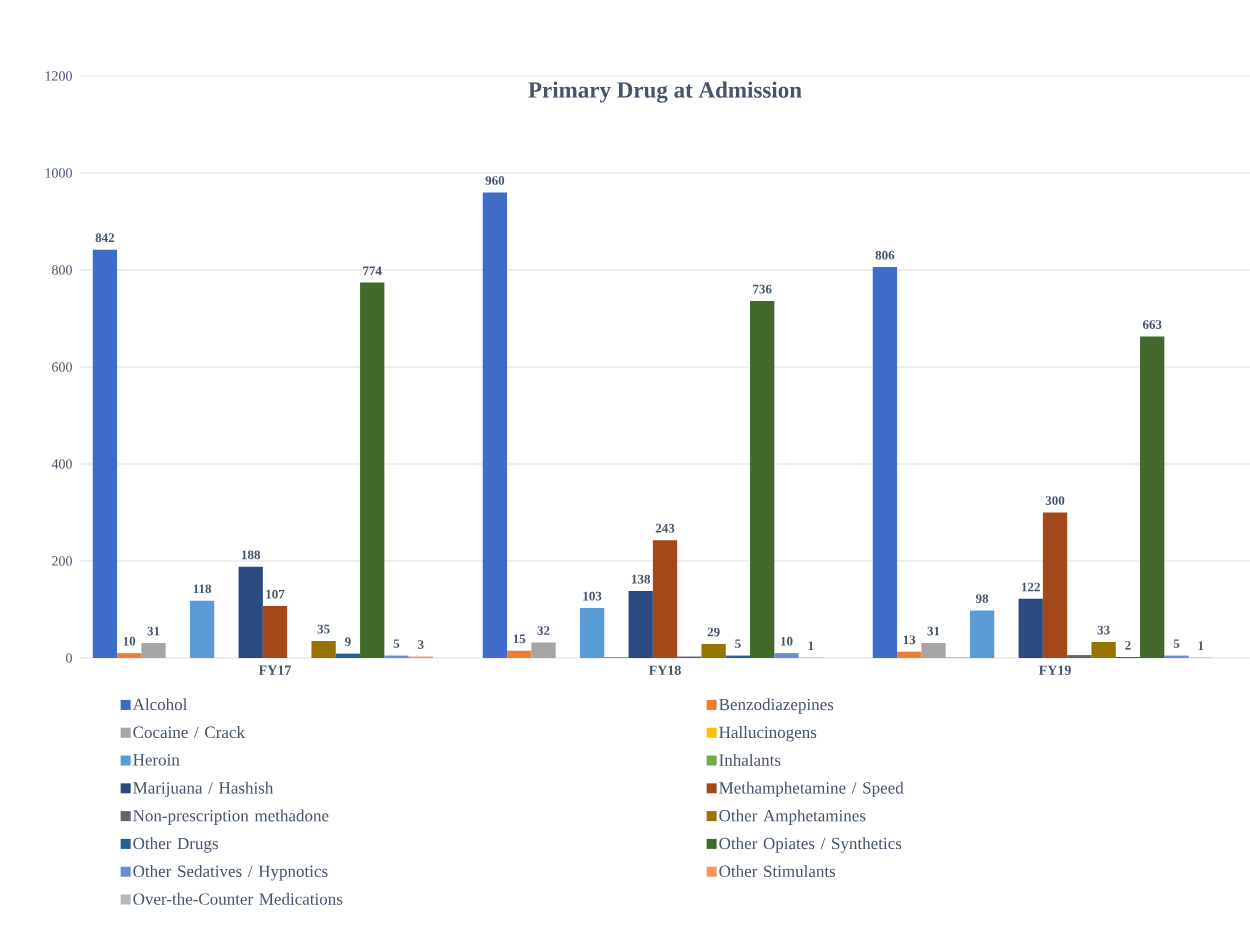 Image resolution: width=1250 pixels, height=951 pixels. What do you see at coordinates (713, 632) in the screenshot?
I see `data-label: 29` at bounding box center [713, 632].